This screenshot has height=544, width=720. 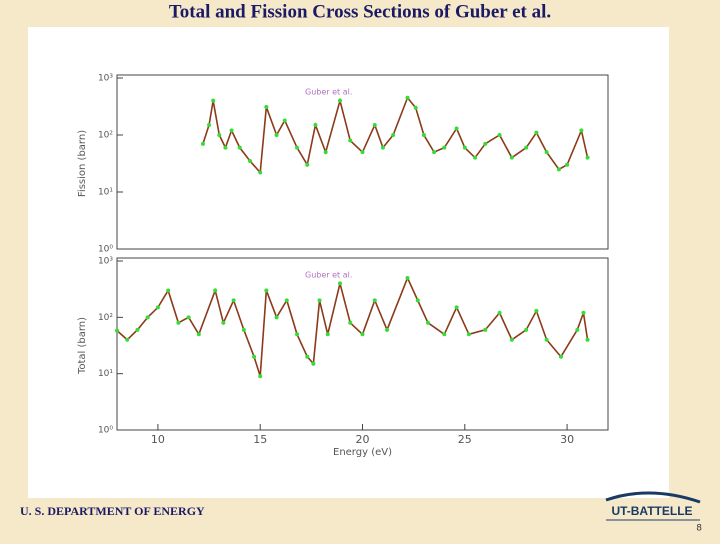 What do you see at coordinates (653, 497) in the screenshot?
I see `logo-swoosh` at bounding box center [653, 497].